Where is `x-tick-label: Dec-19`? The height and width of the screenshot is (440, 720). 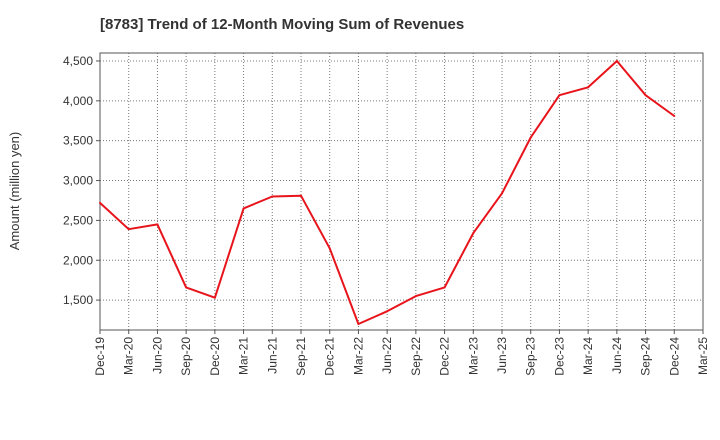 x-tick-label: Dec-19 is located at coordinates (100, 356).